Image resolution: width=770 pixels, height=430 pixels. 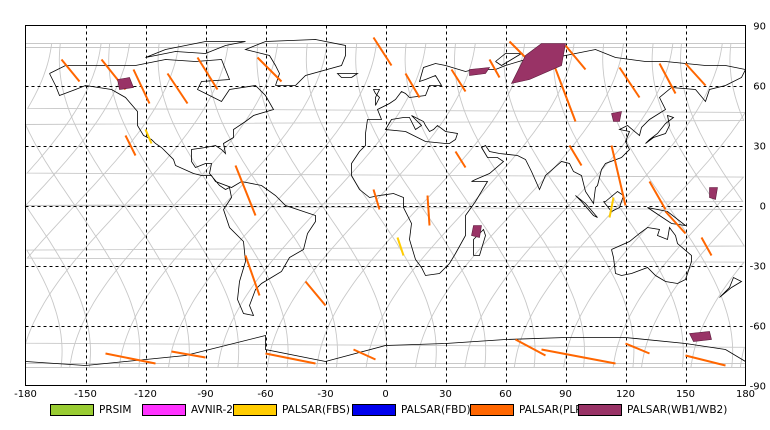 I want to click on legend-item-palsar-fbs: PALSAR(FBS), so click(x=291, y=410).